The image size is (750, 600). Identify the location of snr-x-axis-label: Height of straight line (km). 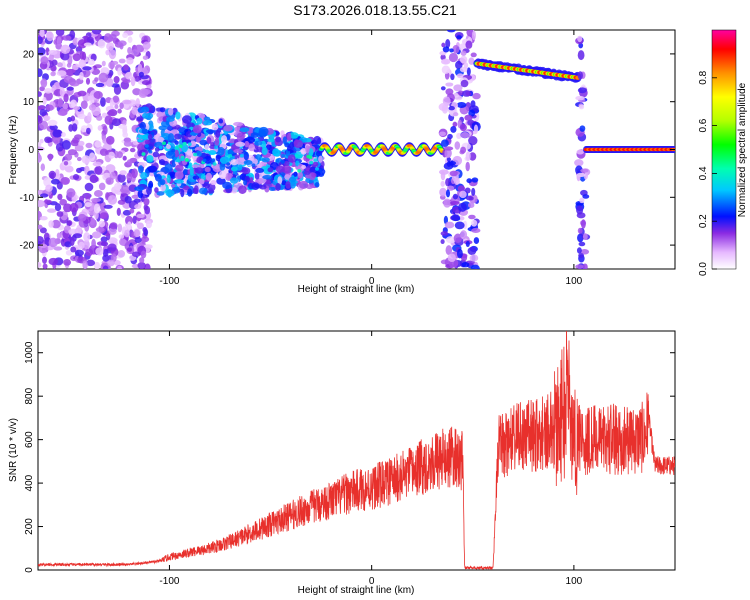
(356, 590).